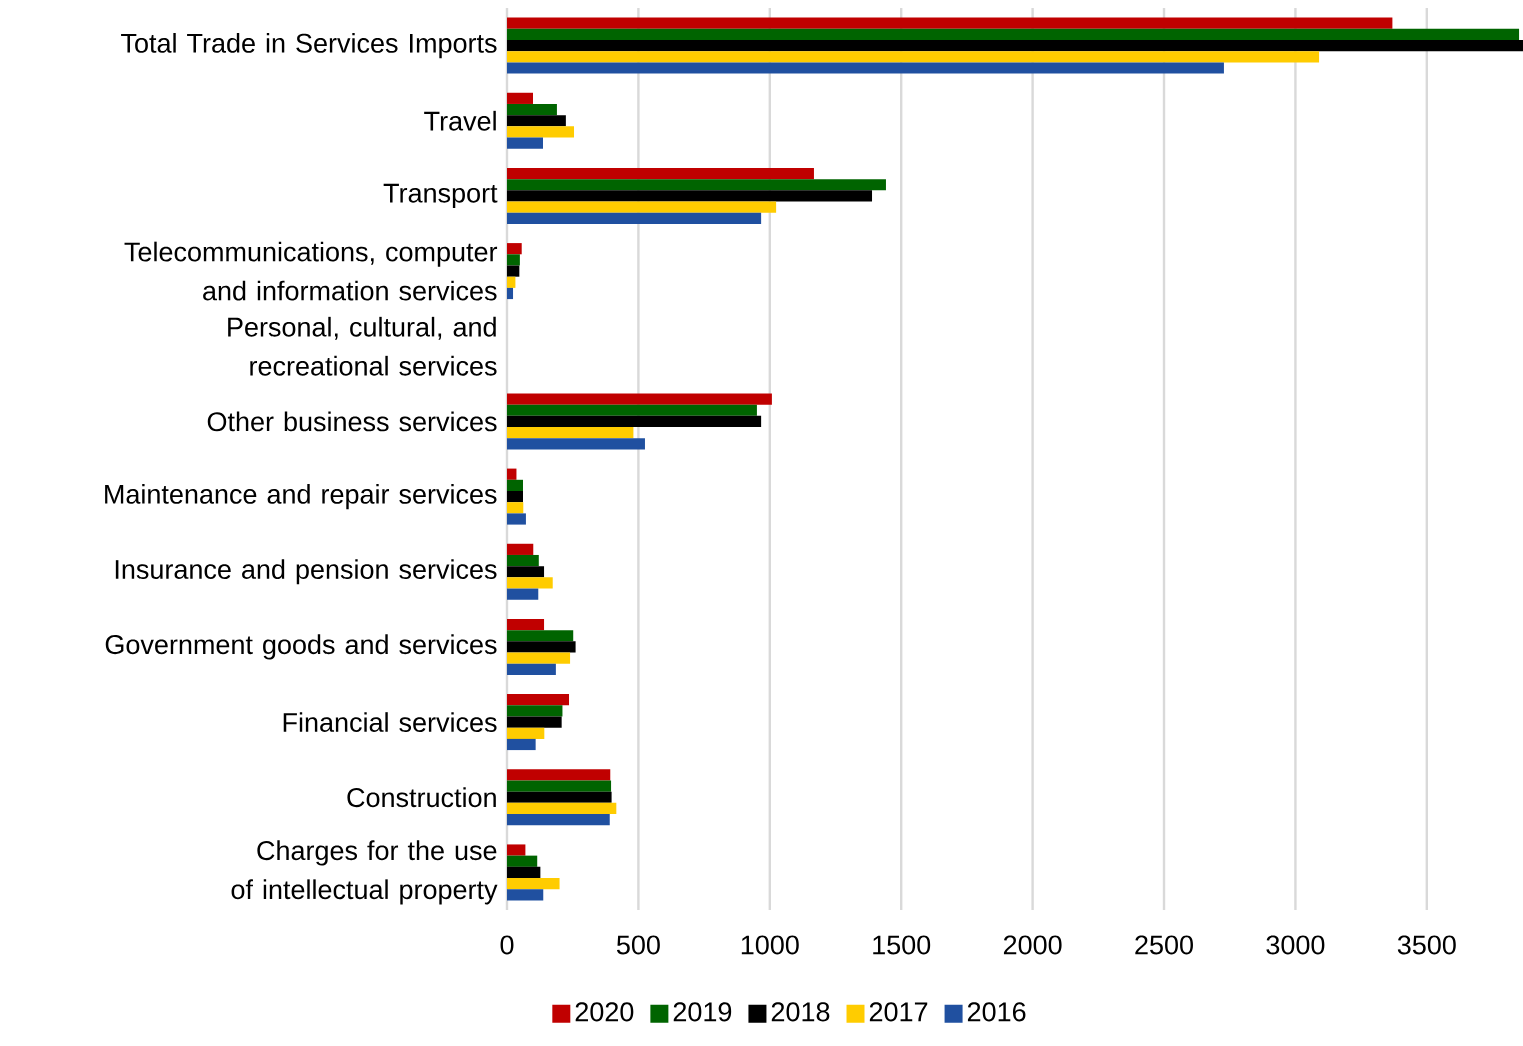 The height and width of the screenshot is (1046, 1523). What do you see at coordinates (1295, 945) in the screenshot?
I see `x-tick-label: 3000` at bounding box center [1295, 945].